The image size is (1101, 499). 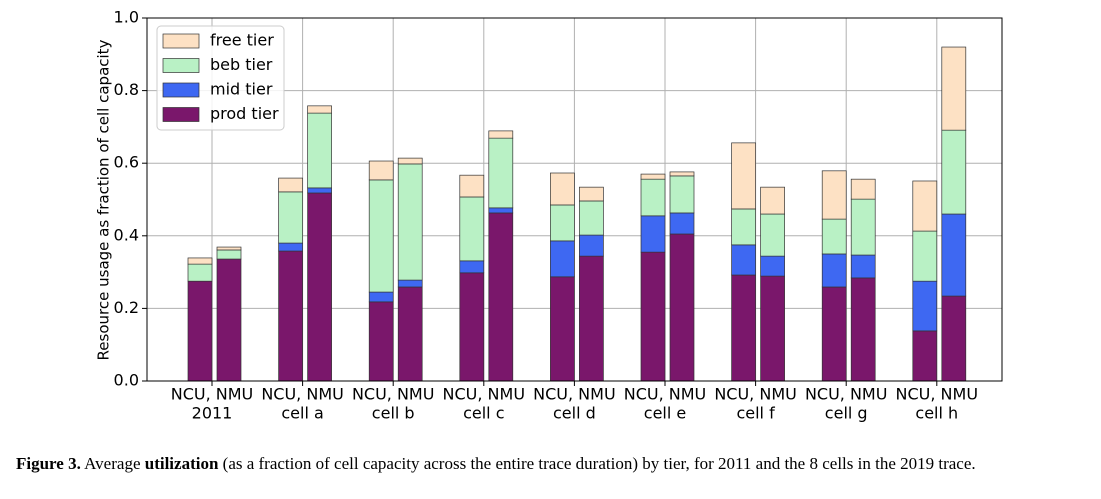 What do you see at coordinates (212, 413) in the screenshot?
I see `x-tick-label: 2011` at bounding box center [212, 413].